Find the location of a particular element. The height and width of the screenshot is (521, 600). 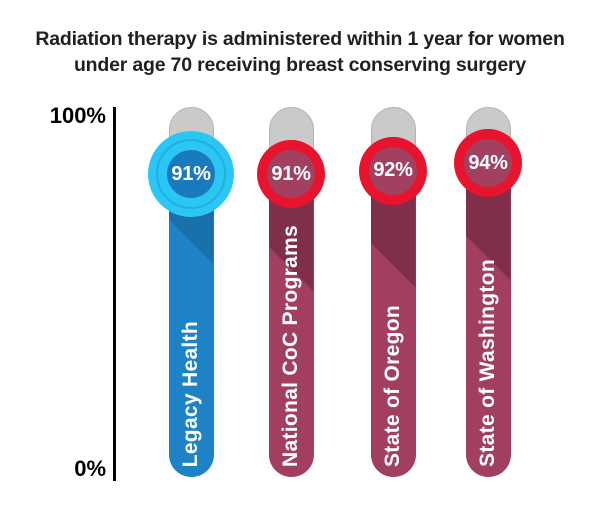

badge-core: 94% is located at coordinates (488, 163).